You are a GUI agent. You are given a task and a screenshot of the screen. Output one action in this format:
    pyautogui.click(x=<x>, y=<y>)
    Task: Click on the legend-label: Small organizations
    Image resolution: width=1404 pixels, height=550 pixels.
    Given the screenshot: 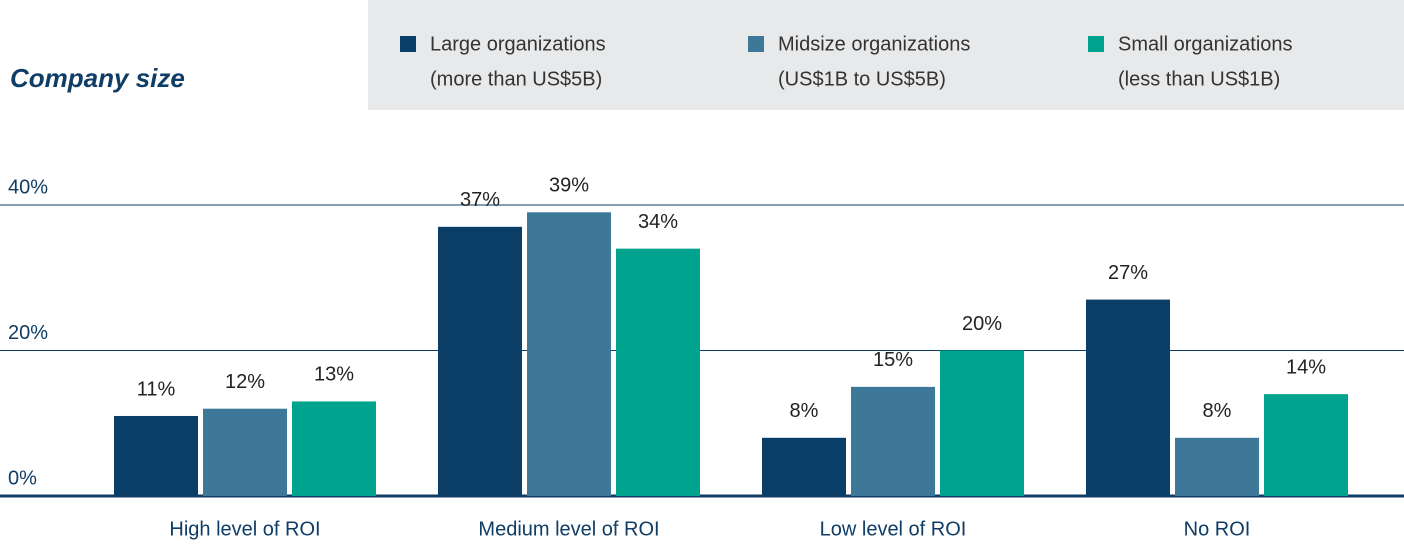 What is the action you would take?
    pyautogui.click(x=1205, y=44)
    